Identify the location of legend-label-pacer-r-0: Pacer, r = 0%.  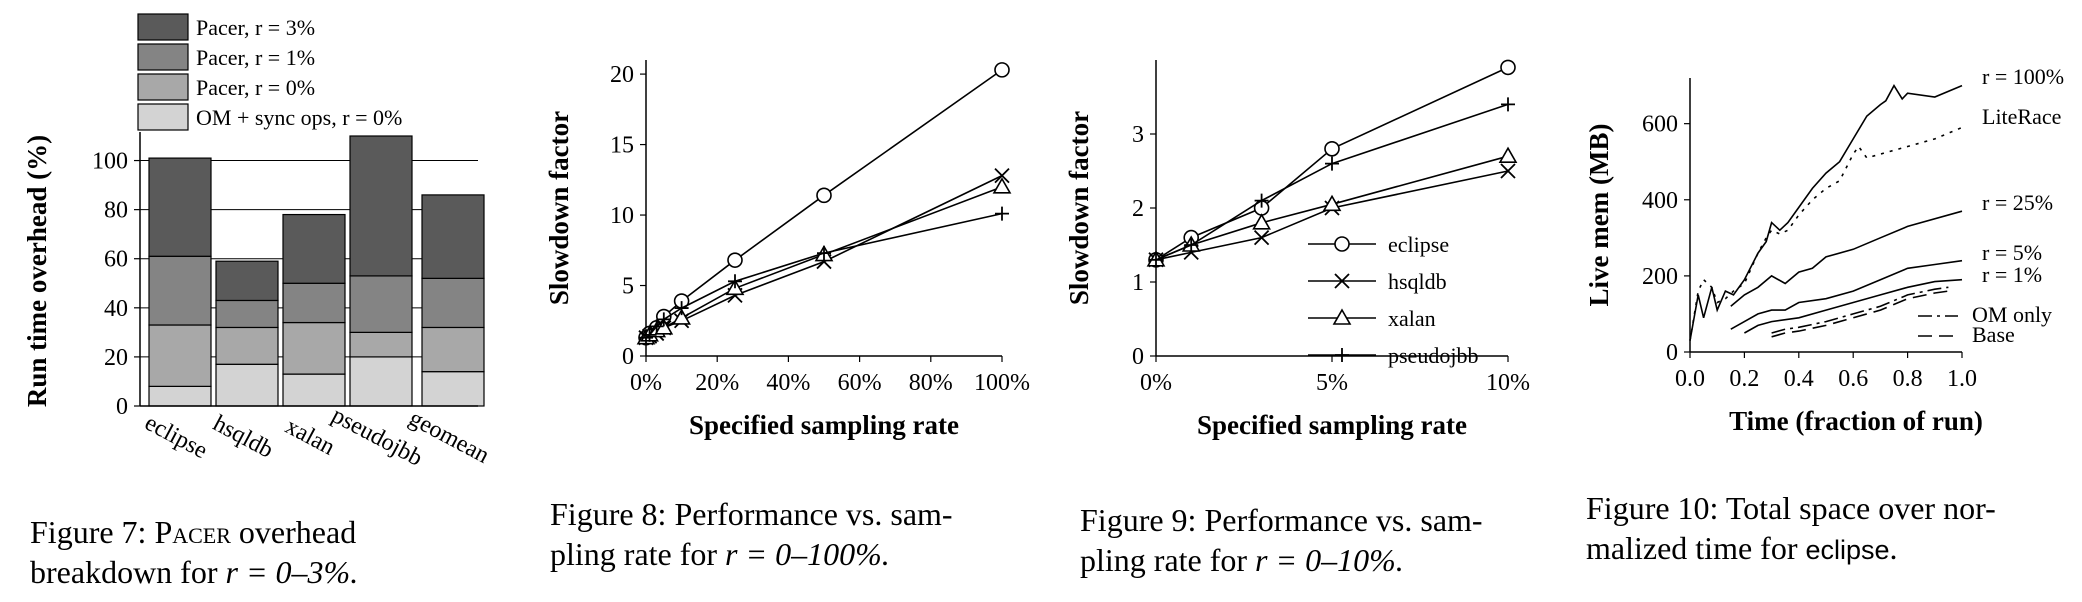
(255, 87).